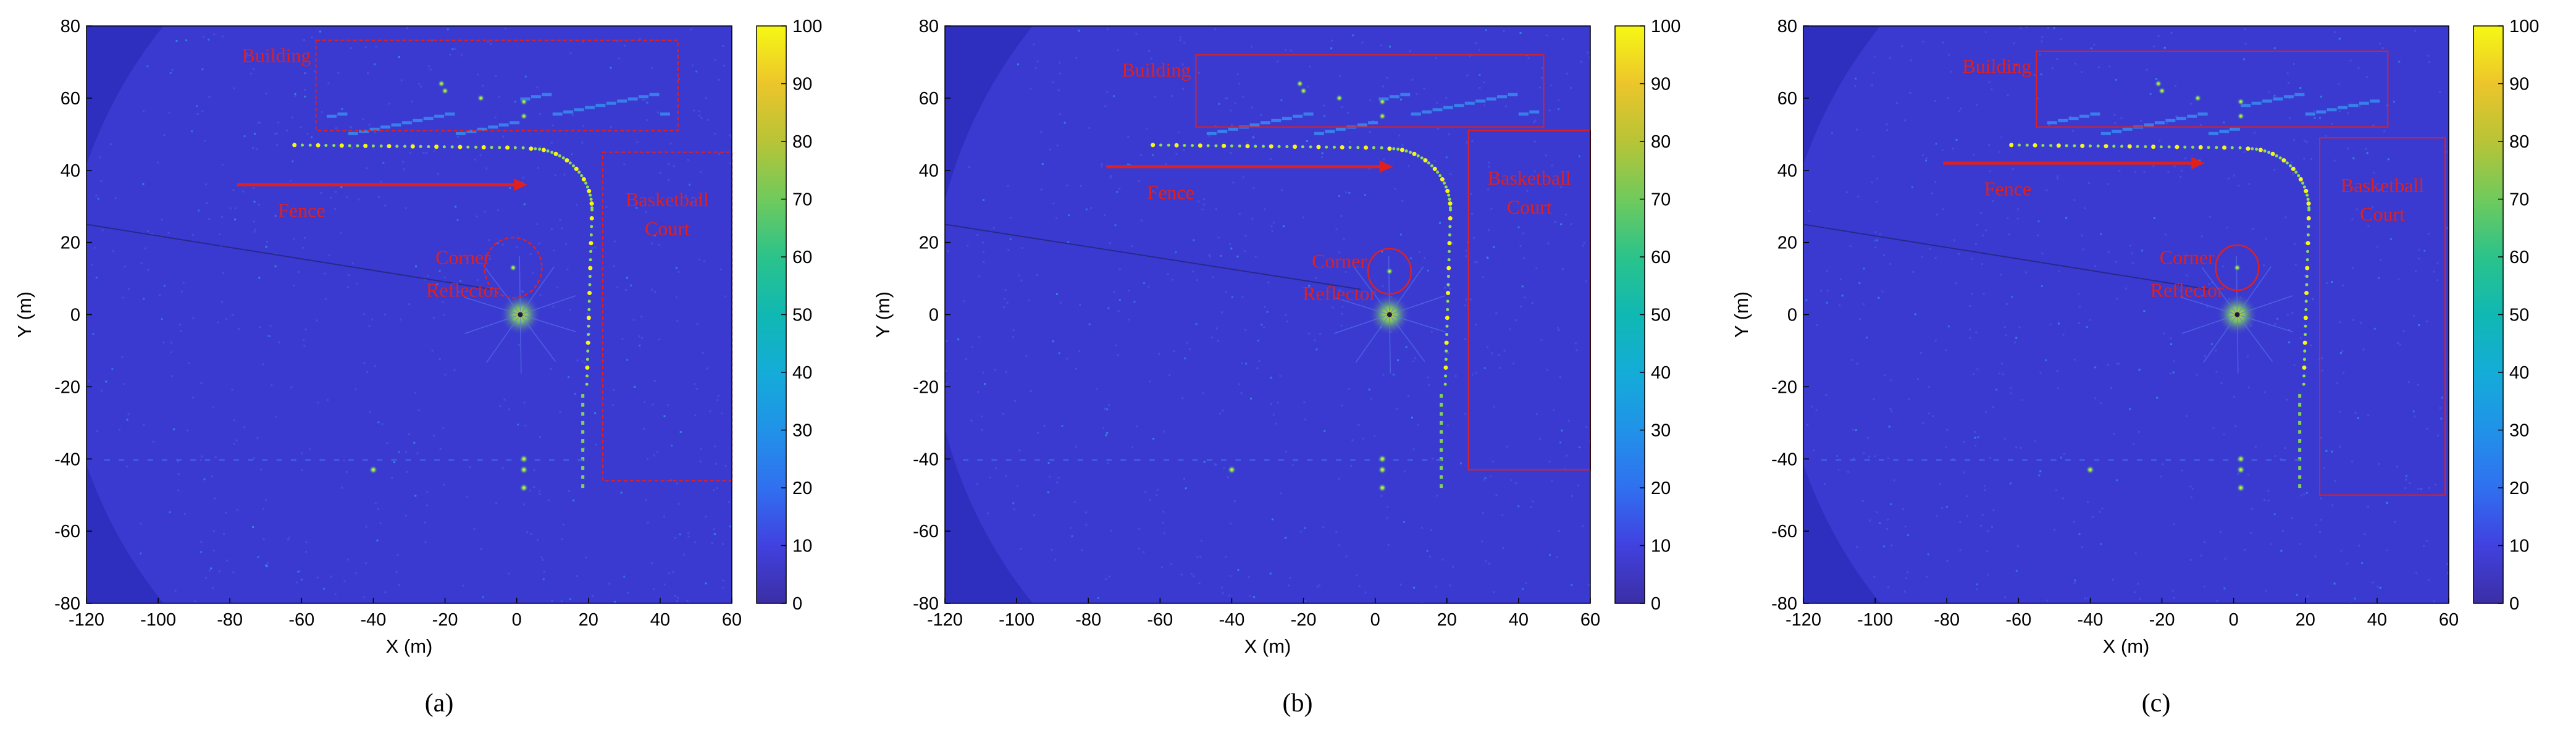  Describe the element at coordinates (1784, 459) in the screenshot. I see `y-tick-label: -40` at that location.